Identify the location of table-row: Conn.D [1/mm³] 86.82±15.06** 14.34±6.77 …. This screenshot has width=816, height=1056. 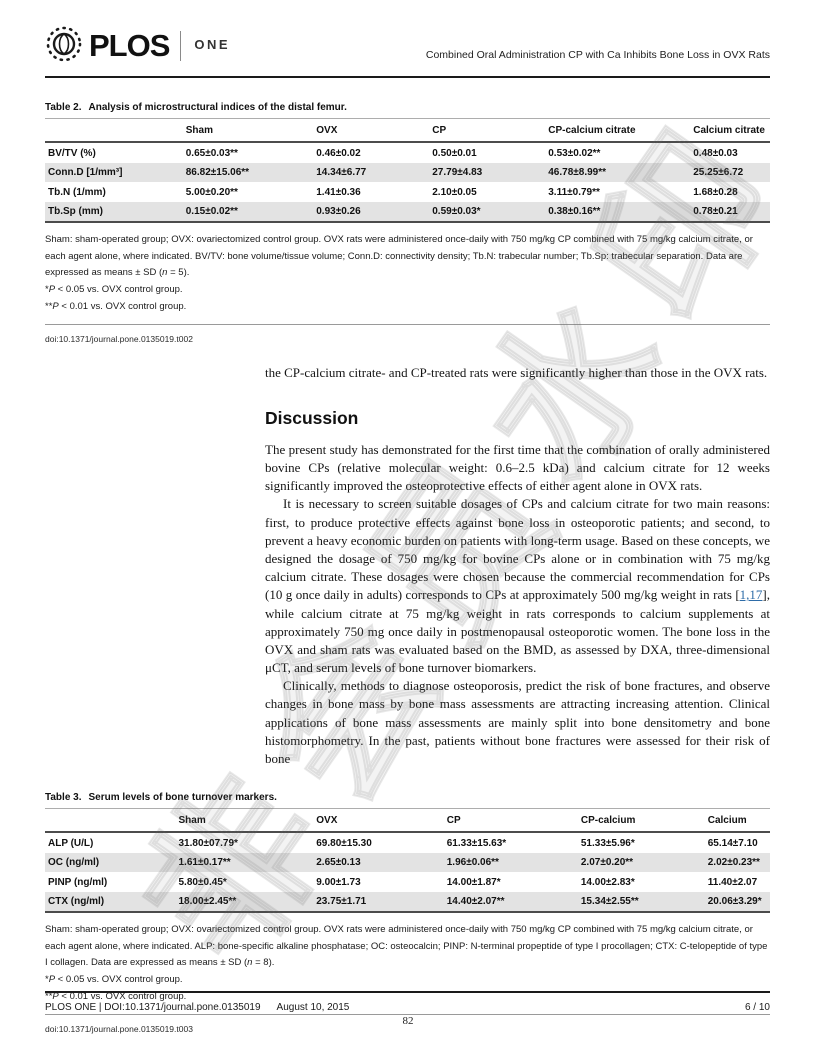
(407, 172).